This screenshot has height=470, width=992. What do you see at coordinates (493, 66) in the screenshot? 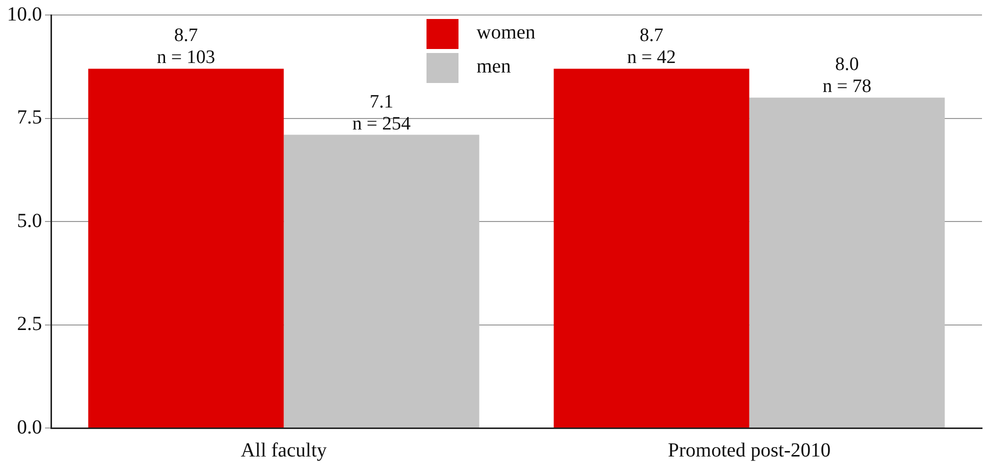
I see `legend-label: men` at bounding box center [493, 66].